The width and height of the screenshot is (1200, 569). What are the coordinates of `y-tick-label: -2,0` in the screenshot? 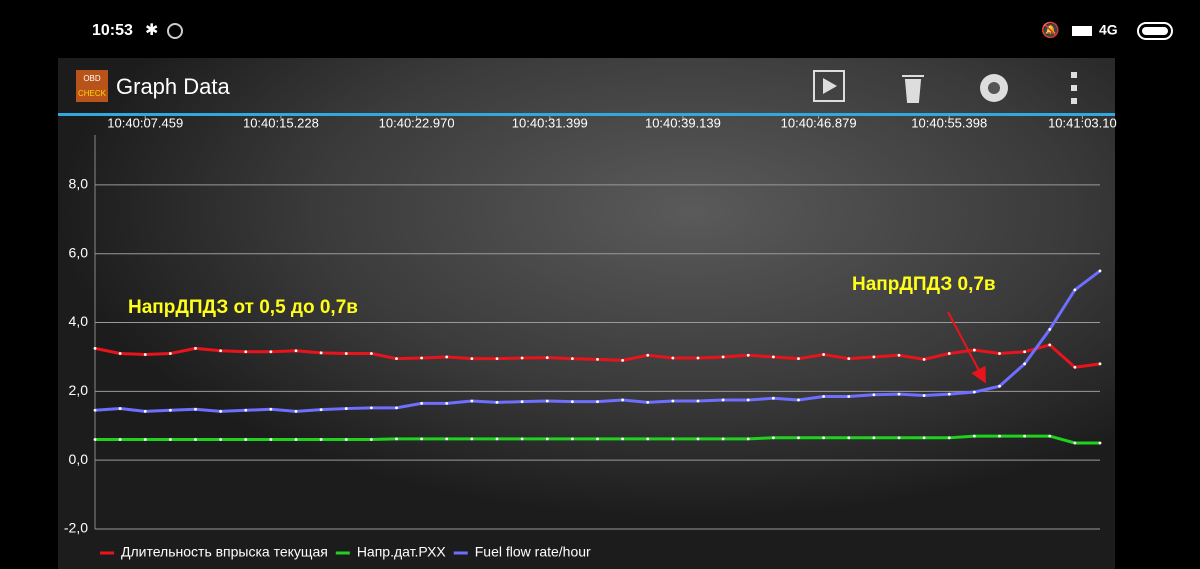 It's located at (76, 528).